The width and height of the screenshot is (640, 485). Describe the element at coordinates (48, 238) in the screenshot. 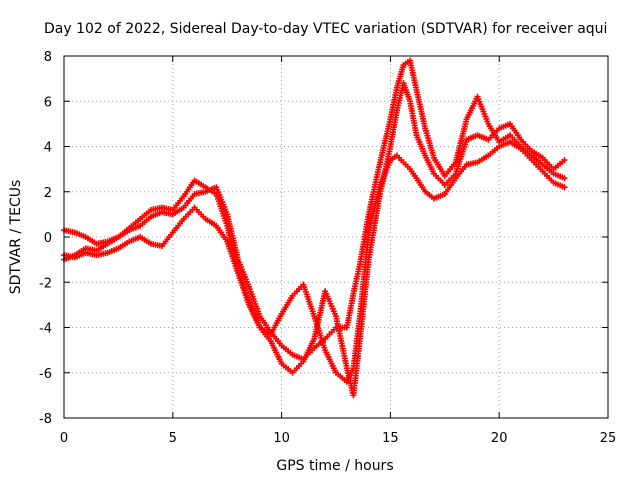

I see `y-tick-label: 0` at that location.